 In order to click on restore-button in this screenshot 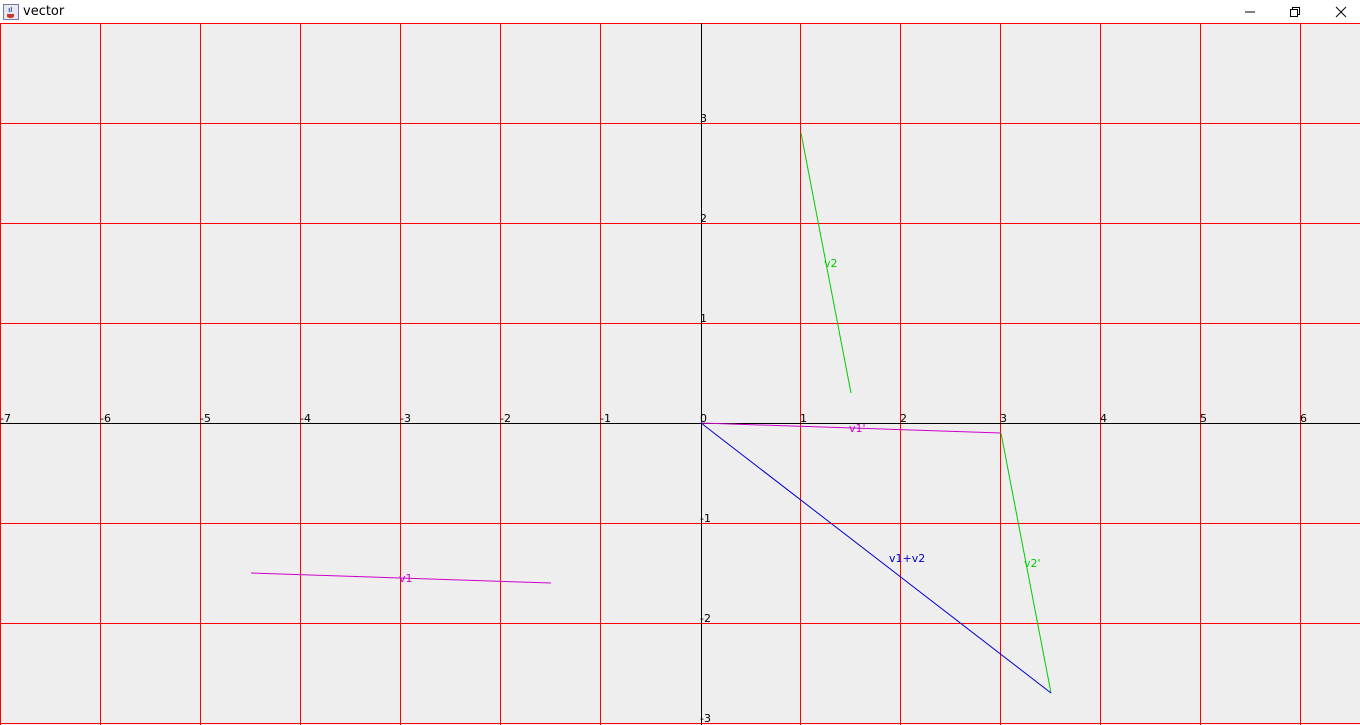, I will do `click(1295, 11)`.